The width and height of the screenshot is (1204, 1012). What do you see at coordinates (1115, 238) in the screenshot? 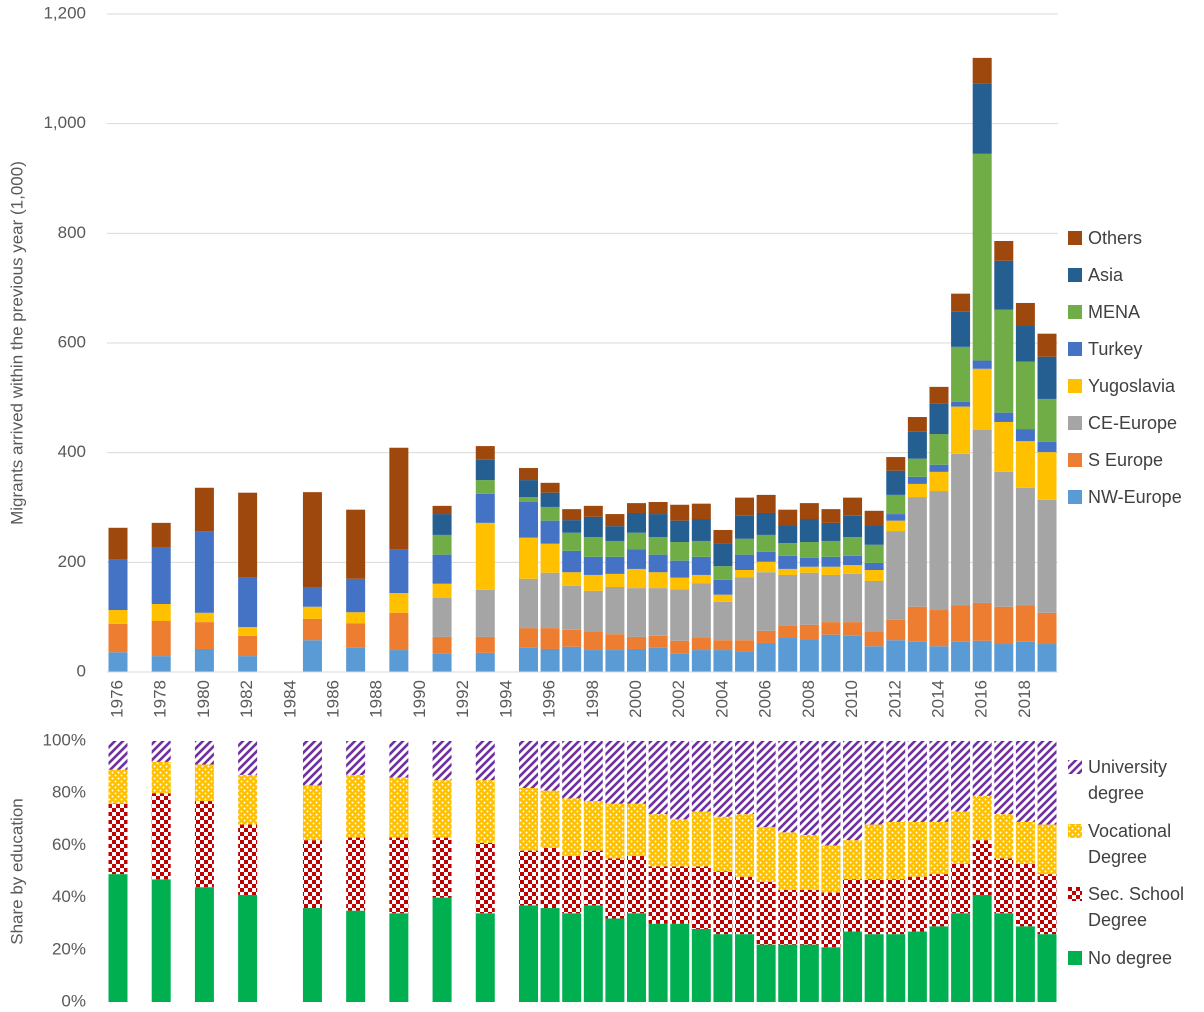
I see `legend-label: Others` at bounding box center [1115, 238].